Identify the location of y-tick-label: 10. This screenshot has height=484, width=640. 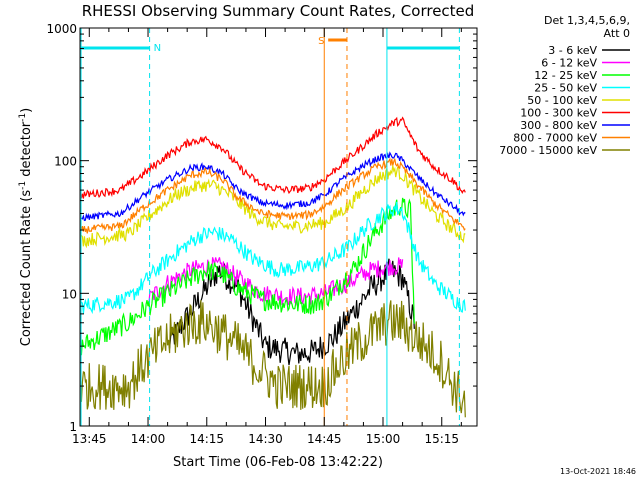
(69, 294).